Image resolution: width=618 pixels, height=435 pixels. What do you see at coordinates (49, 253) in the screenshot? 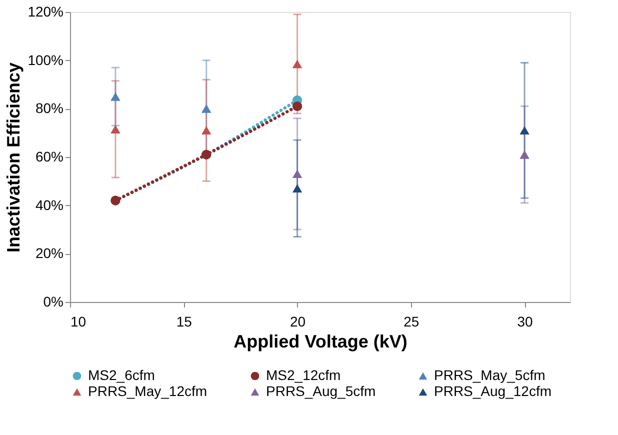
I see `y-tick-label: 20%` at bounding box center [49, 253].